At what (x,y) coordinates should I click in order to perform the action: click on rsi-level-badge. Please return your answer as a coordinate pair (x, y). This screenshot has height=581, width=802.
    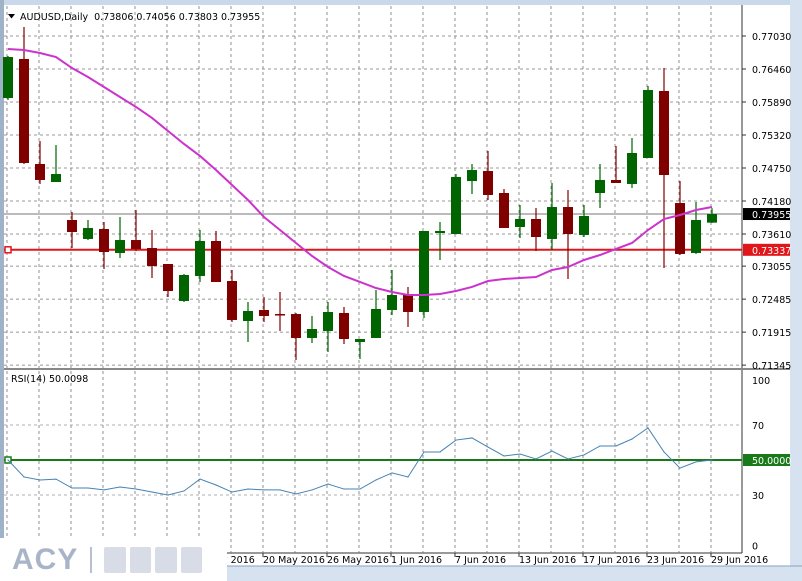
    Looking at the image, I should click on (766, 460).